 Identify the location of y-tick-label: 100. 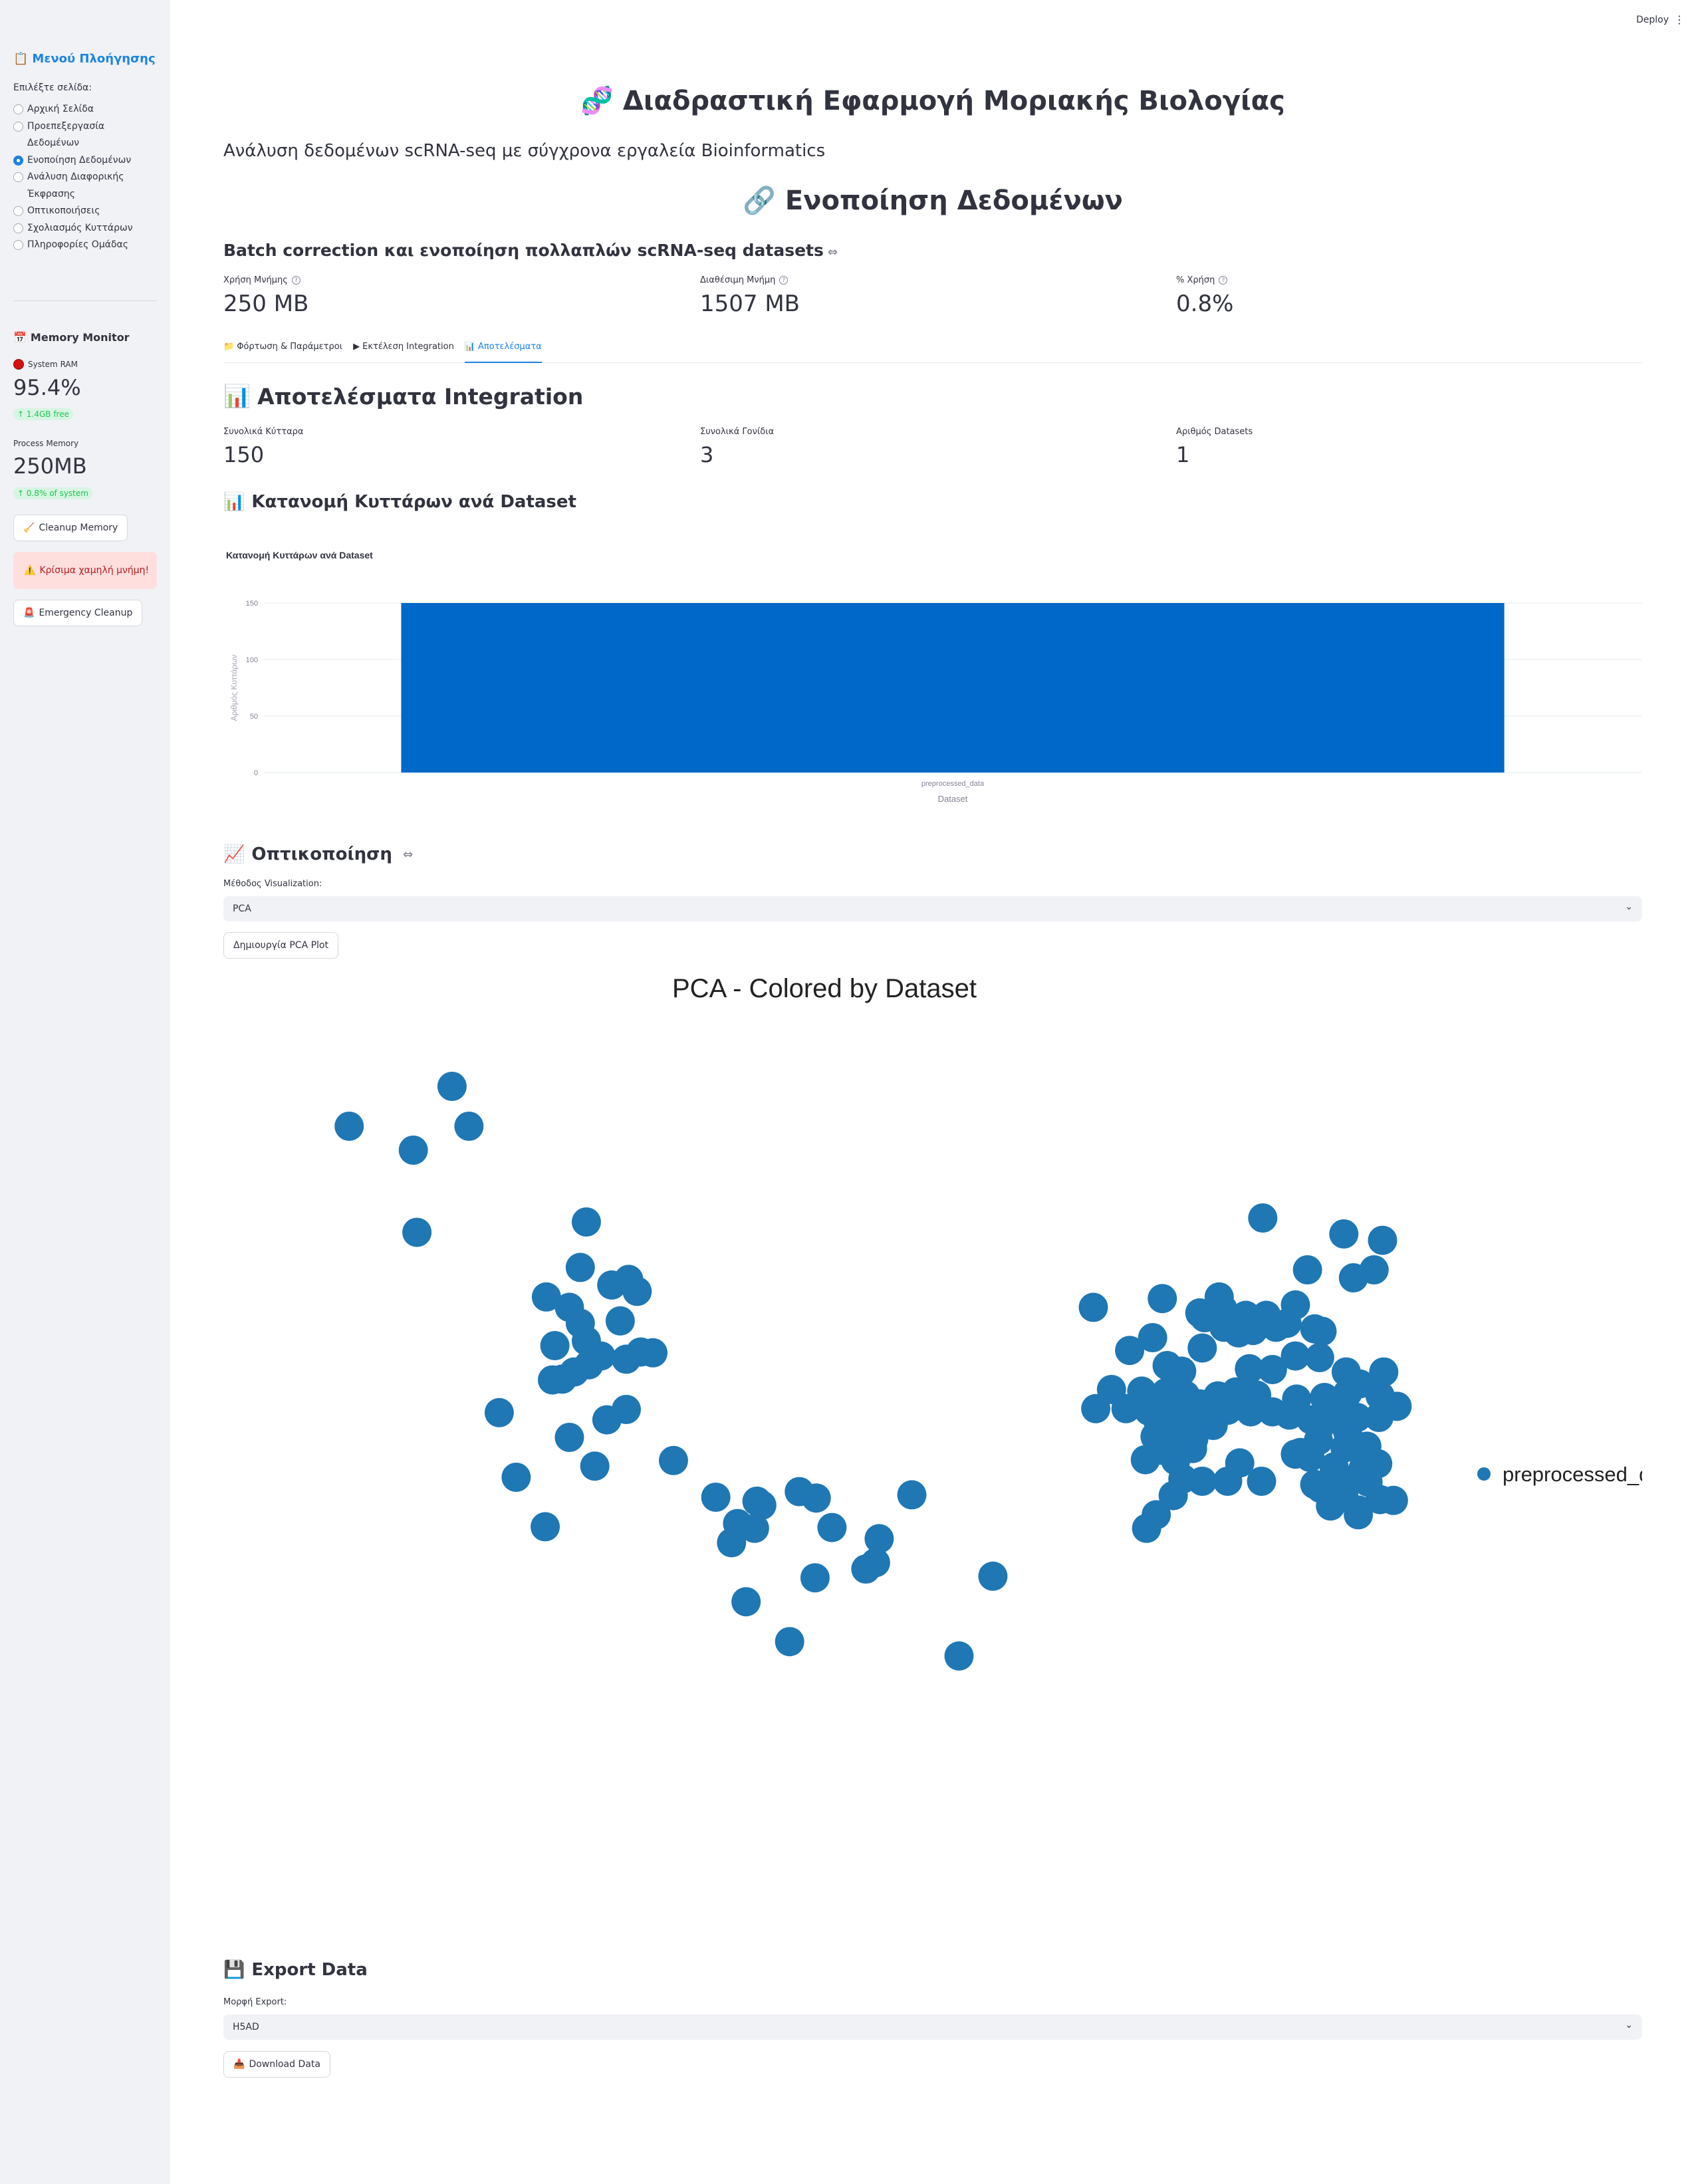
(252, 660).